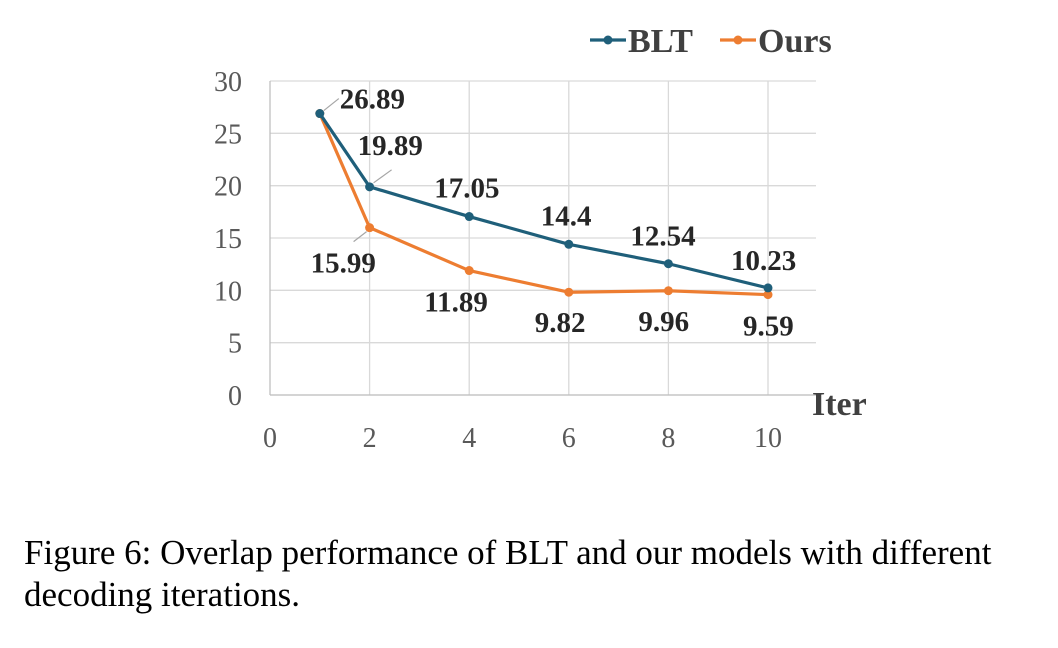 The height and width of the screenshot is (648, 1058). What do you see at coordinates (560, 323) in the screenshot?
I see `data-label-ours: 9.82` at bounding box center [560, 323].